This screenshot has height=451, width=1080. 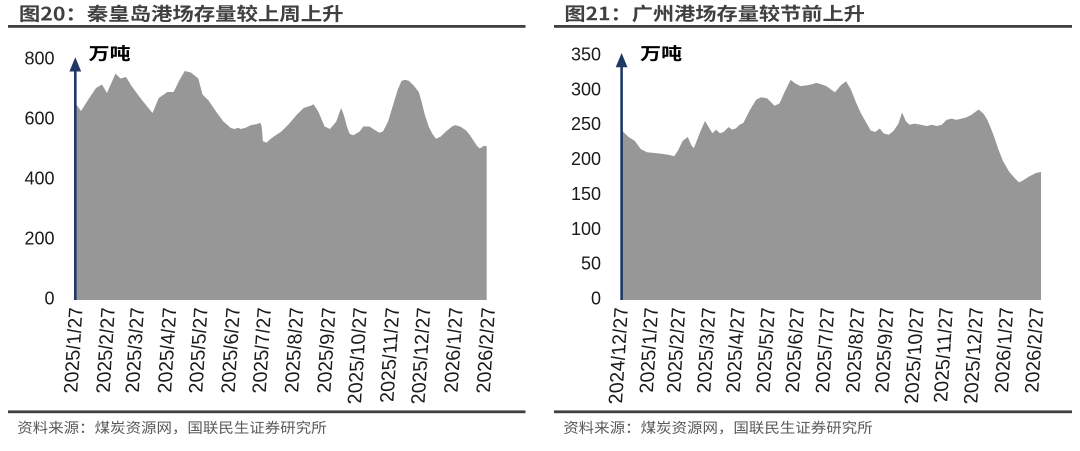 What do you see at coordinates (586, 229) in the screenshot?
I see `svg-text: 100` at bounding box center [586, 229].